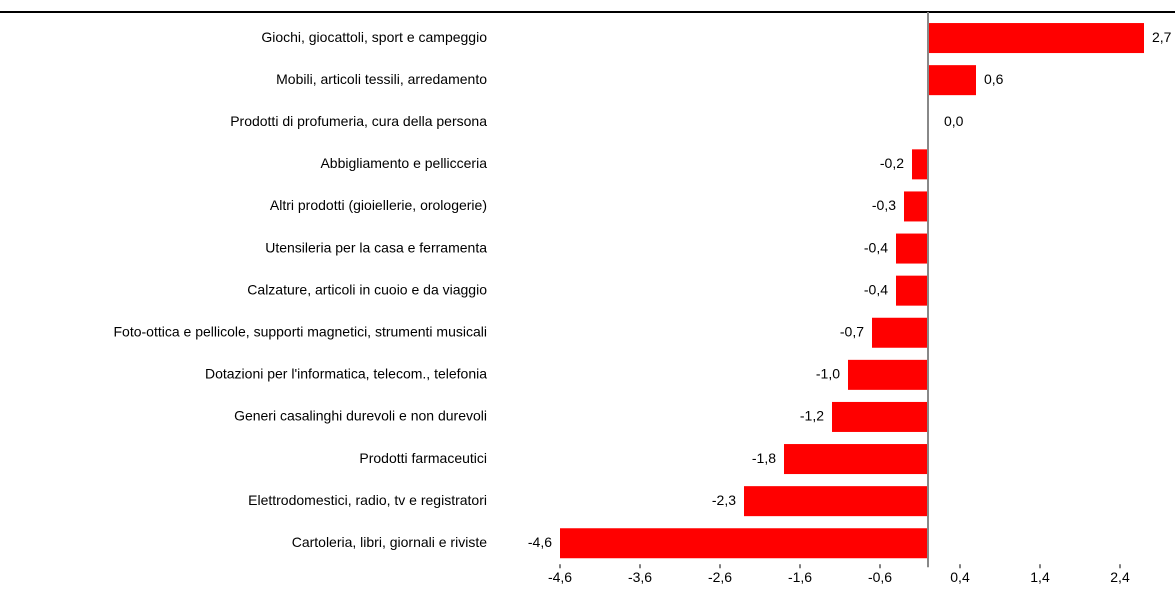  Describe the element at coordinates (374, 37) in the screenshot. I see `category-label: Giochi, giocattoli, sport e campeggio` at that location.